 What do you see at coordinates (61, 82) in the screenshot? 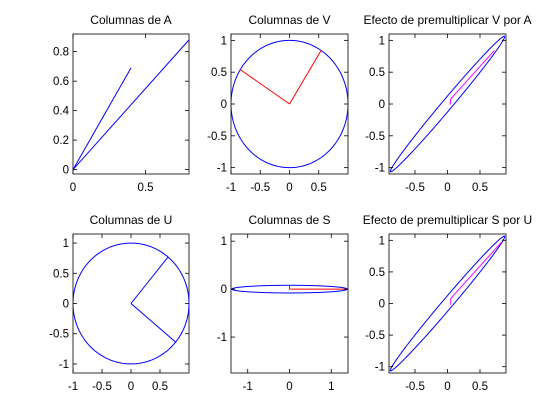
I see `y-tick-label: 0.6` at bounding box center [61, 82].